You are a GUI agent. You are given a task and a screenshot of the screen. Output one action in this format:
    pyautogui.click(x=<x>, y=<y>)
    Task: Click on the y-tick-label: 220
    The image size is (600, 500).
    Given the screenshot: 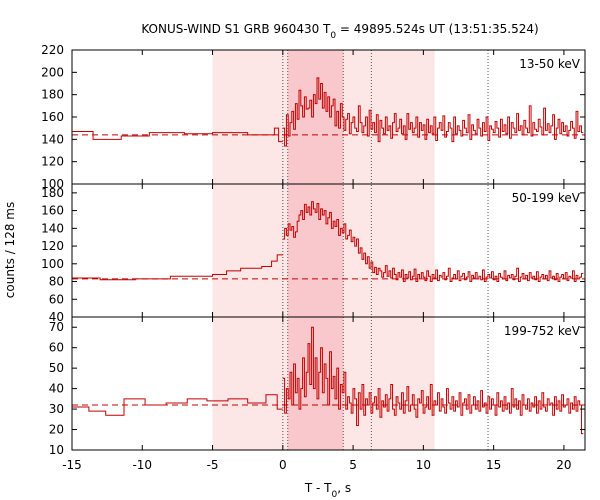 What is the action you would take?
    pyautogui.click(x=52, y=50)
    